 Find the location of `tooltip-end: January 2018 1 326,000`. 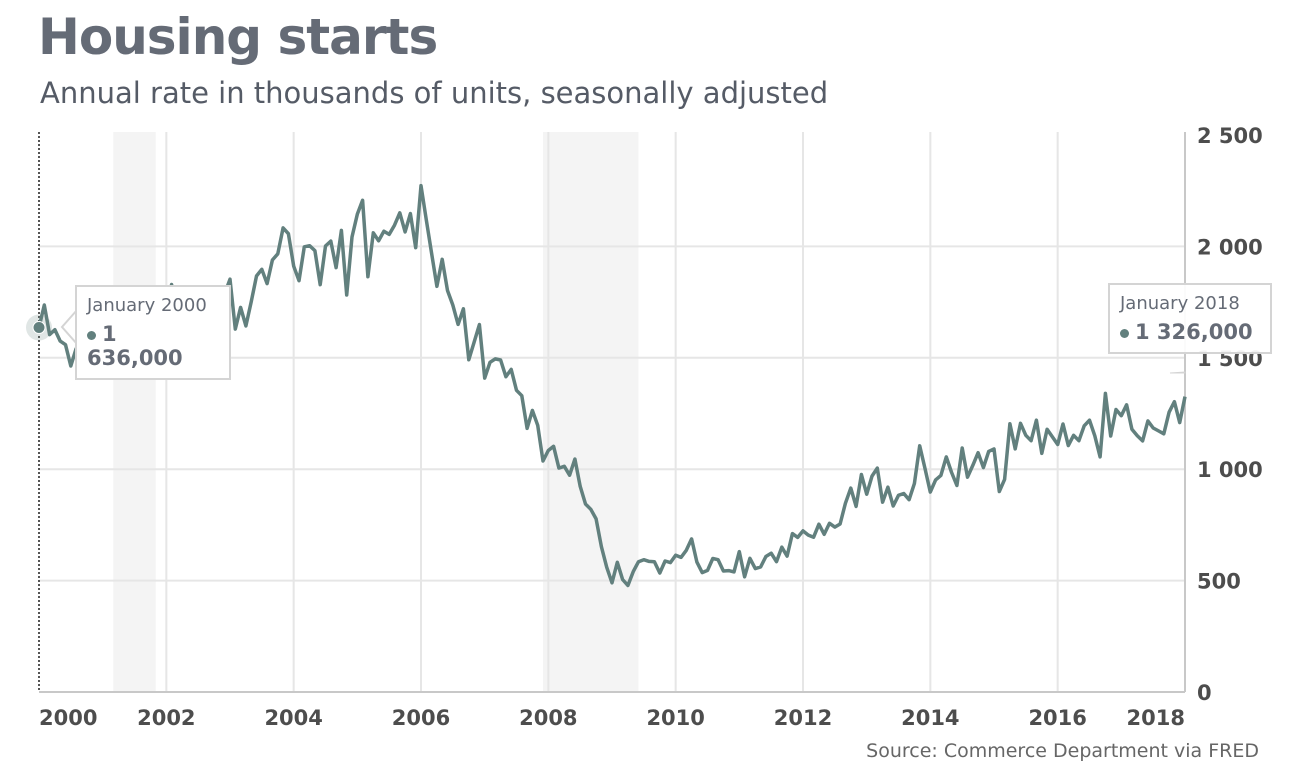

tooltip-end: January 2018 1 326,000 is located at coordinates (1190, 318).